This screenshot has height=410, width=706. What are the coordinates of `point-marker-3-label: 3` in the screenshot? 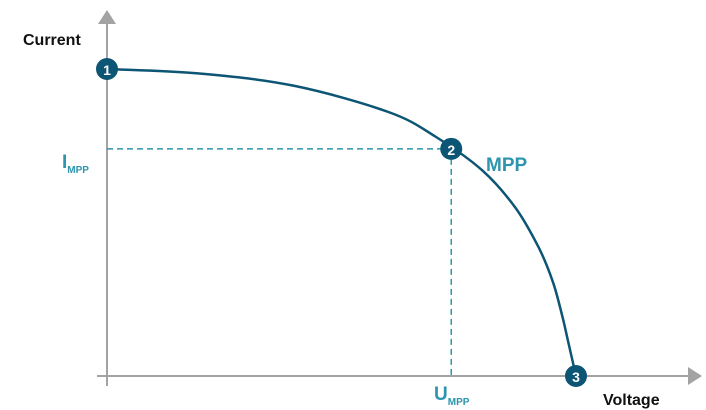 It's located at (576, 377).